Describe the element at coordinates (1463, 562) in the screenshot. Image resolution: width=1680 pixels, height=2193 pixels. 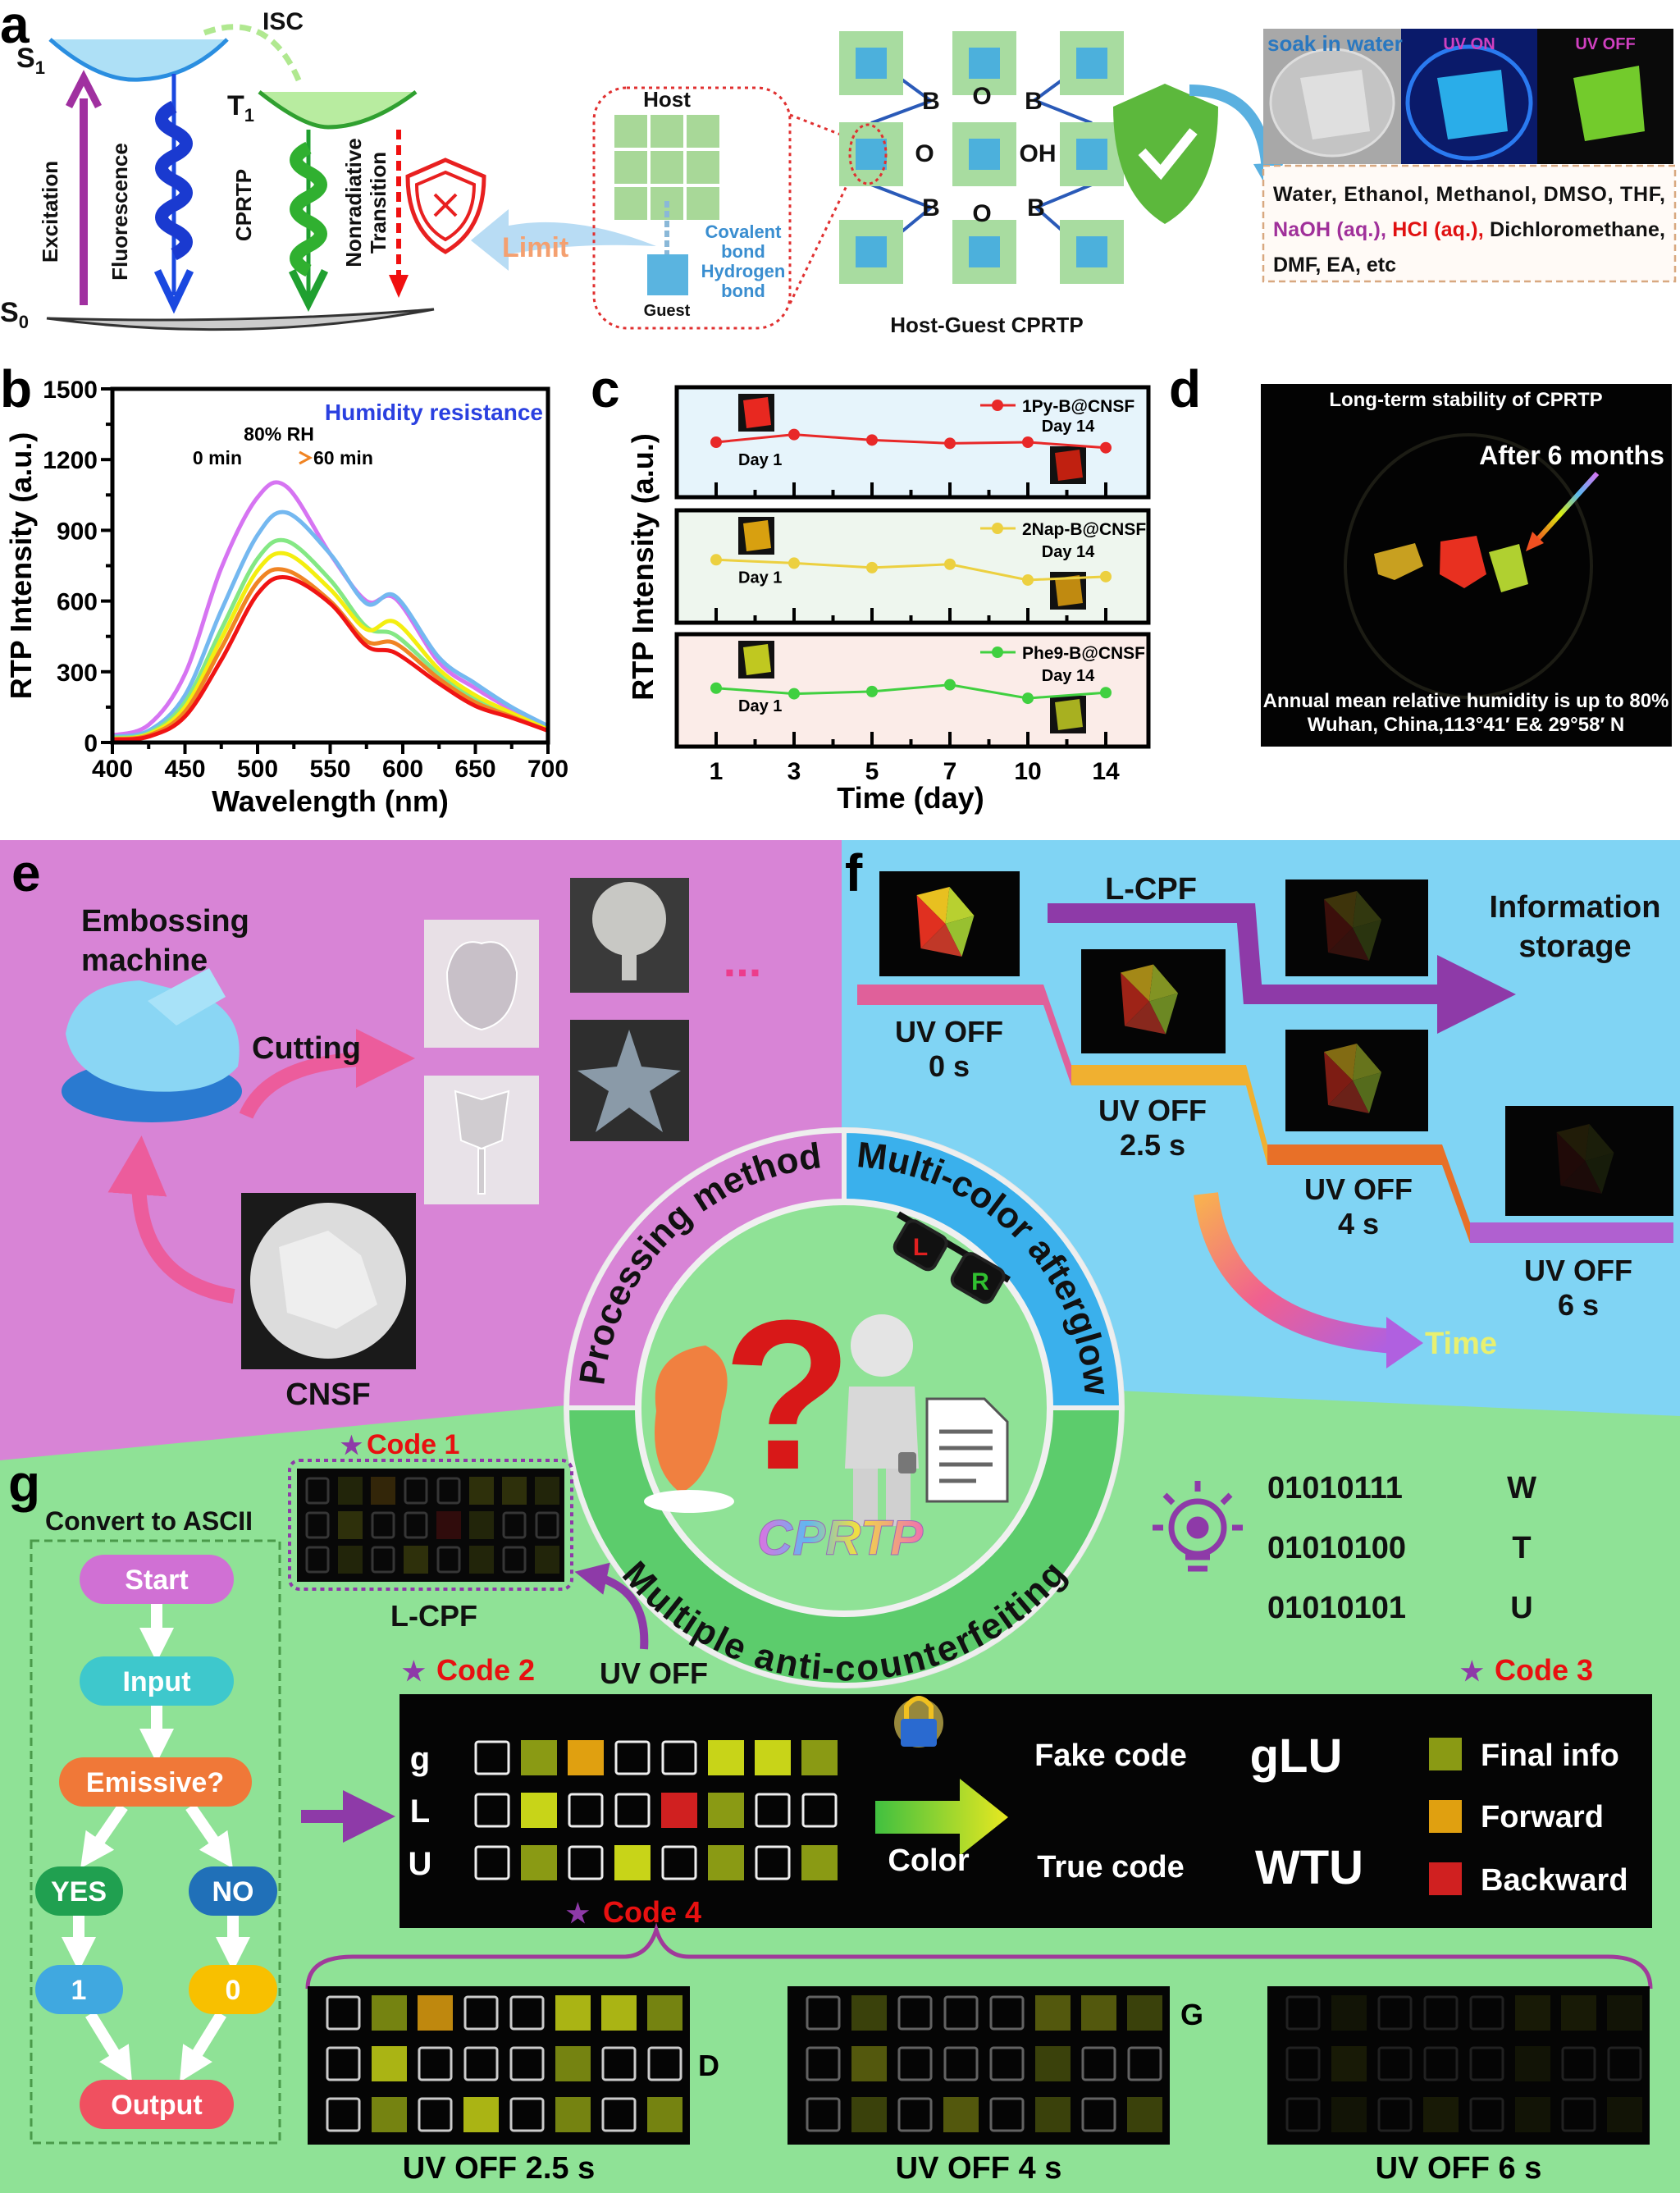
I see `sample-red` at that location.